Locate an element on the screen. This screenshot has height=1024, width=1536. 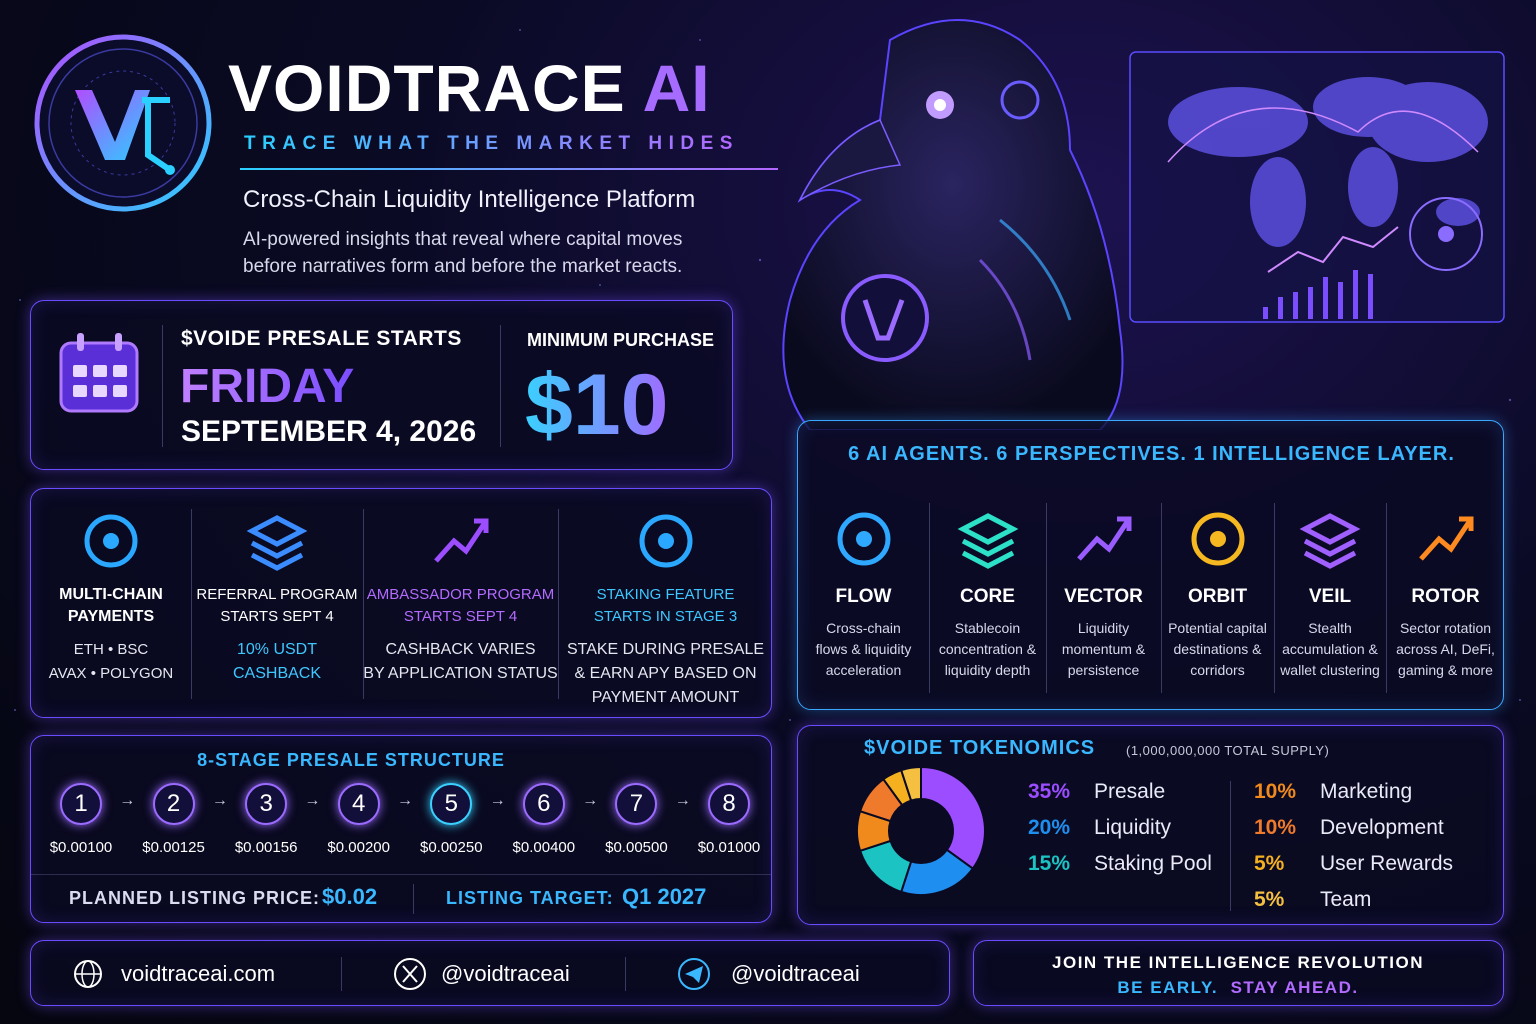
tagline: TRACE WHAT THE MARKET HIDES is located at coordinates (491, 143).